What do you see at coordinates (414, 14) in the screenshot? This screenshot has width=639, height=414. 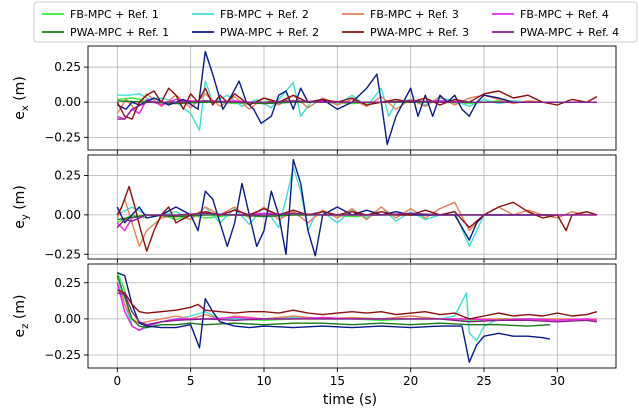 I see `legend-label: FB-MPC + Ref. 3` at bounding box center [414, 14].